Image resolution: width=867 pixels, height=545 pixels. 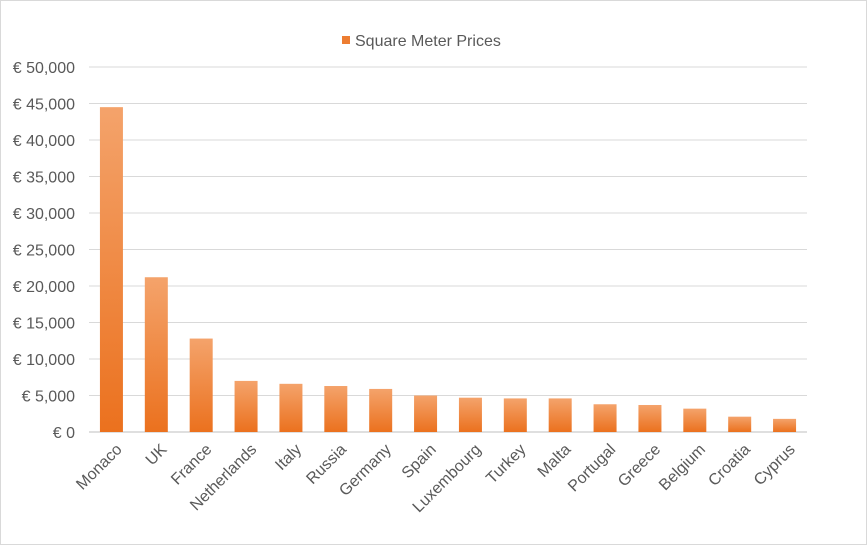 I want to click on bar-luxembourg, so click(x=470, y=414).